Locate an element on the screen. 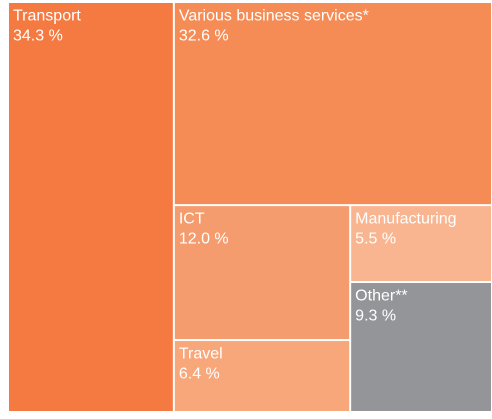 The height and width of the screenshot is (419, 492). tile-label: ICT is located at coordinates (192, 219).